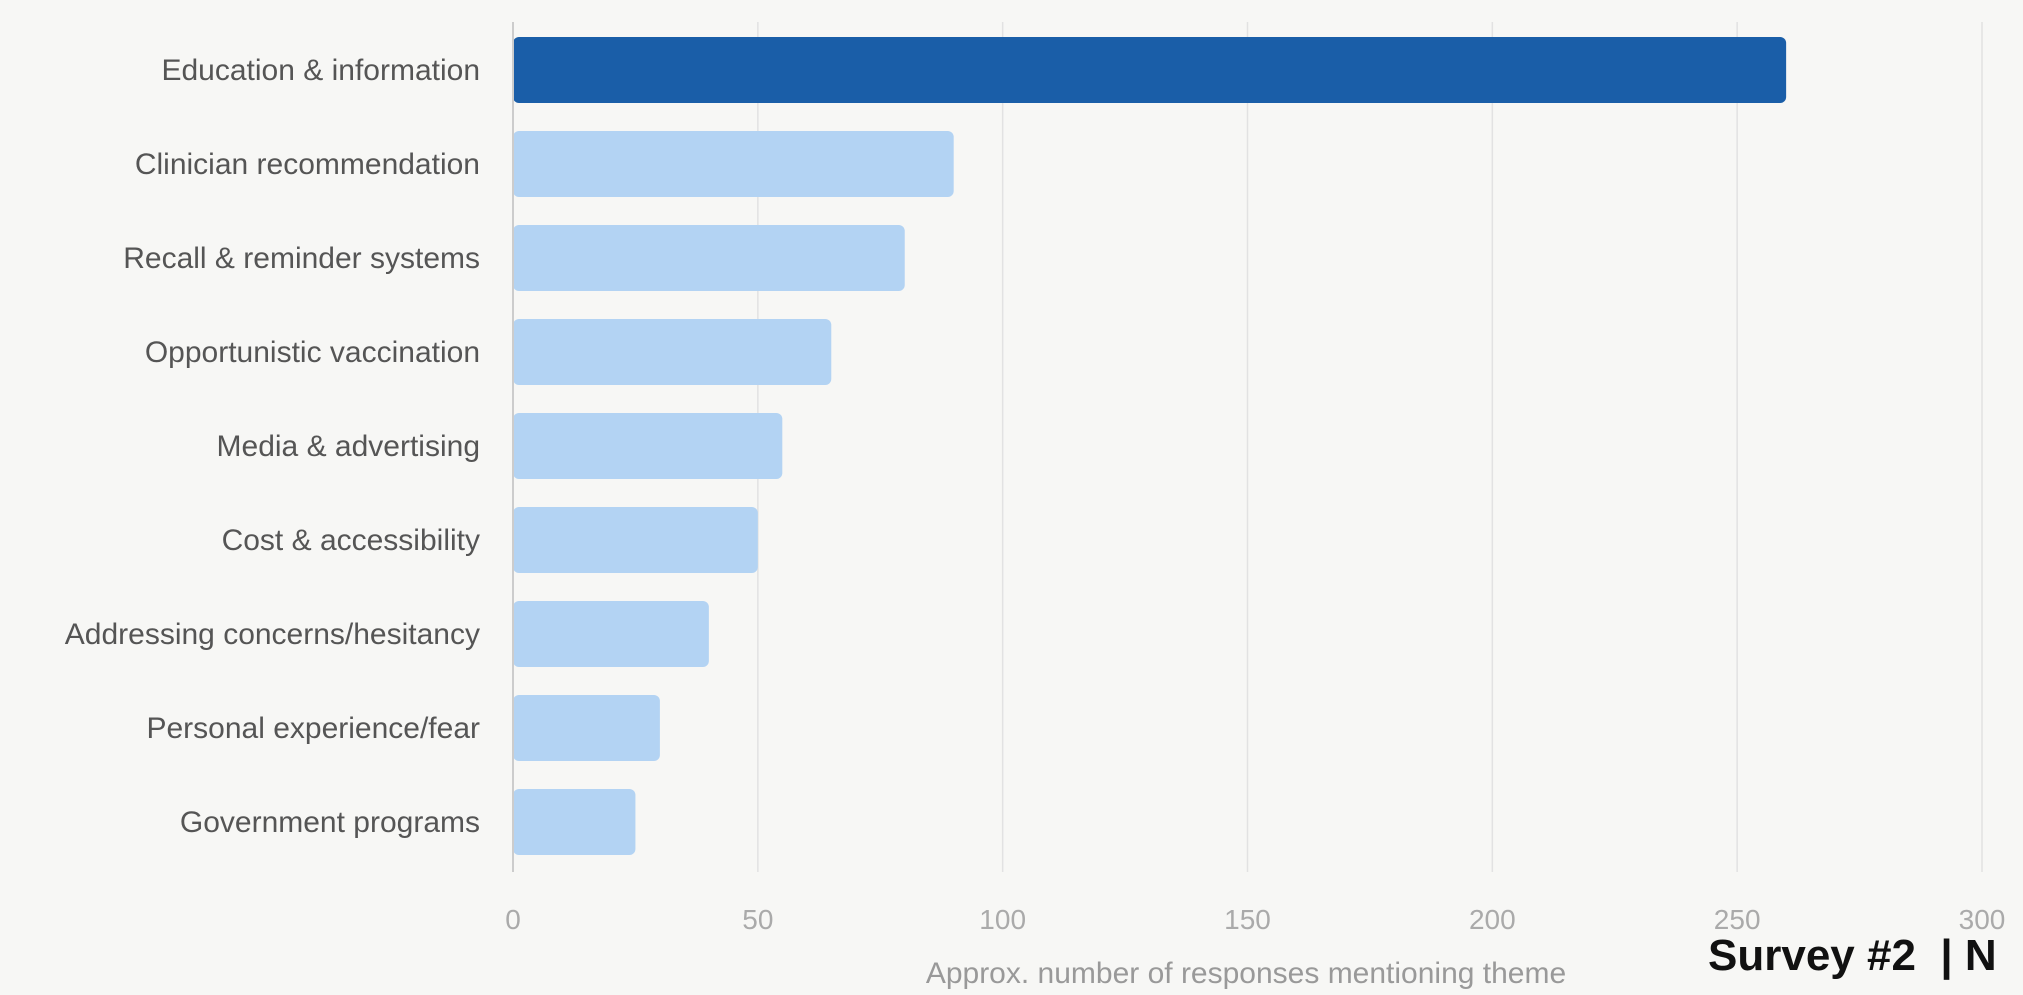 This screenshot has width=2023, height=995. What do you see at coordinates (301, 258) in the screenshot?
I see `category-label: Recall & reminder systems` at bounding box center [301, 258].